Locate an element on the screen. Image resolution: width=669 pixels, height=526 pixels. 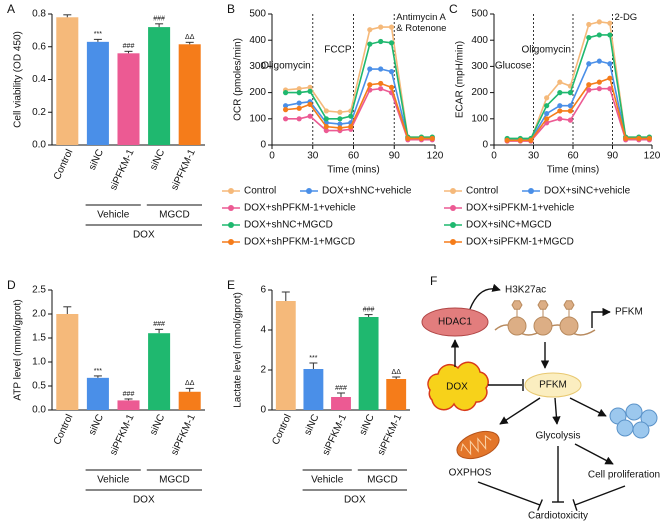
drug-label: DOX is located at coordinates (457, 387).